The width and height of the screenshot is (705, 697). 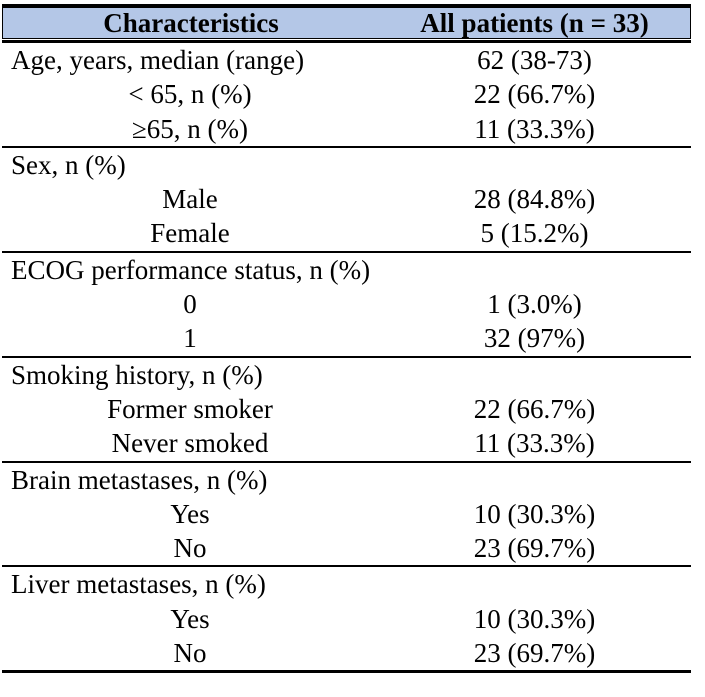 What do you see at coordinates (346, 304) in the screenshot?
I see `table-row: 0 1 (3.0%)` at bounding box center [346, 304].